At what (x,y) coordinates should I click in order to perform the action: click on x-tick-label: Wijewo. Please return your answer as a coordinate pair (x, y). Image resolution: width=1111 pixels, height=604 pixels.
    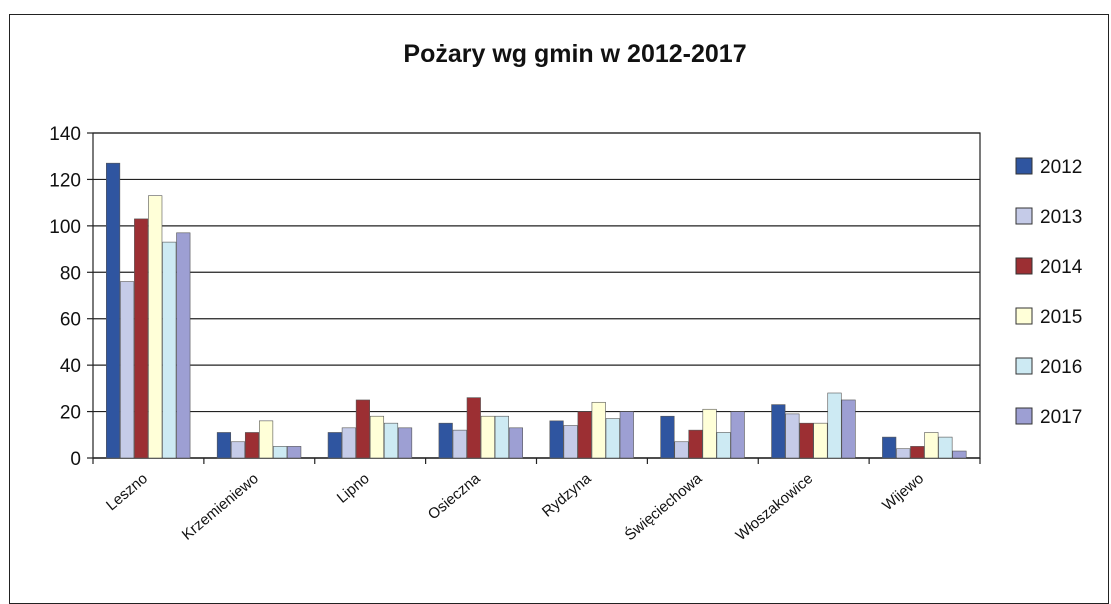
    Looking at the image, I should click on (903, 492).